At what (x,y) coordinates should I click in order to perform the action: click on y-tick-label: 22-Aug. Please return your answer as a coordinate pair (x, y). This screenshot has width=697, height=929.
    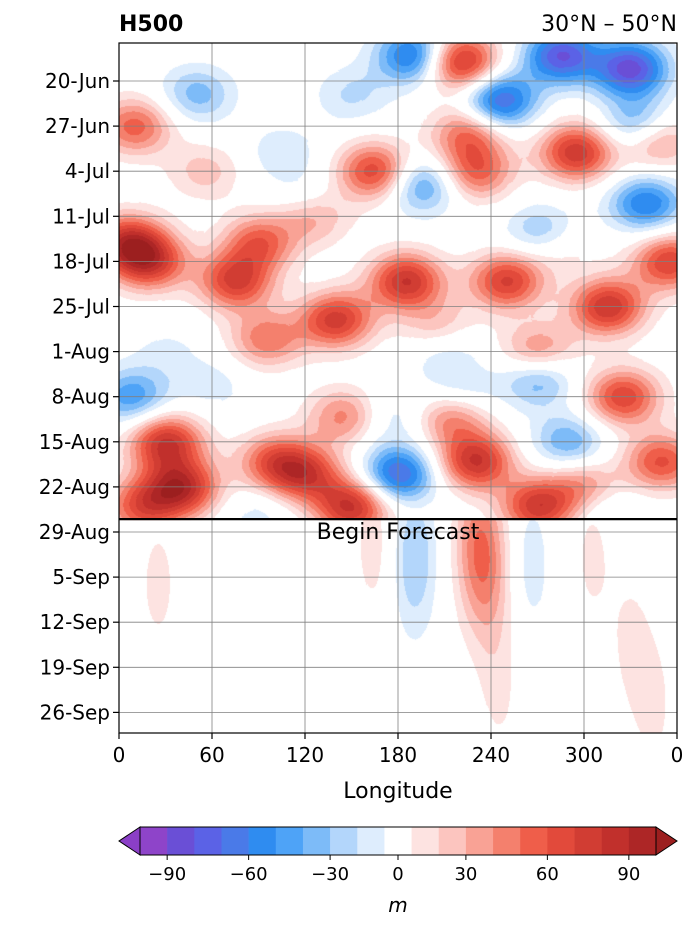
    Looking at the image, I should click on (74, 487).